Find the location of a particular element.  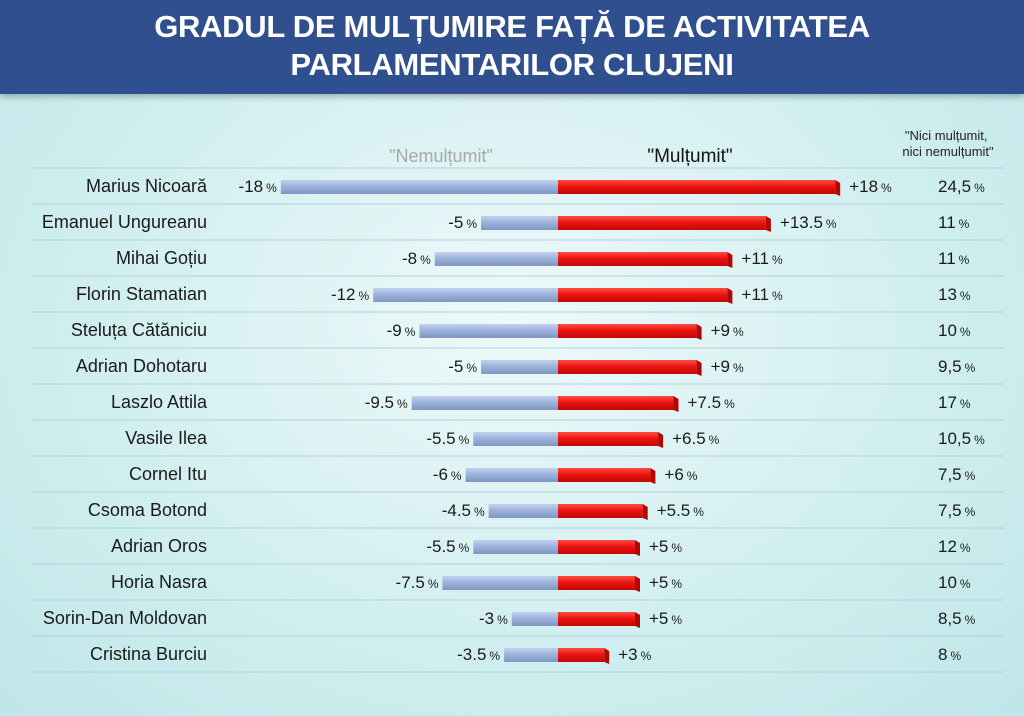

neutral-value-label: 13% is located at coordinates (954, 294).